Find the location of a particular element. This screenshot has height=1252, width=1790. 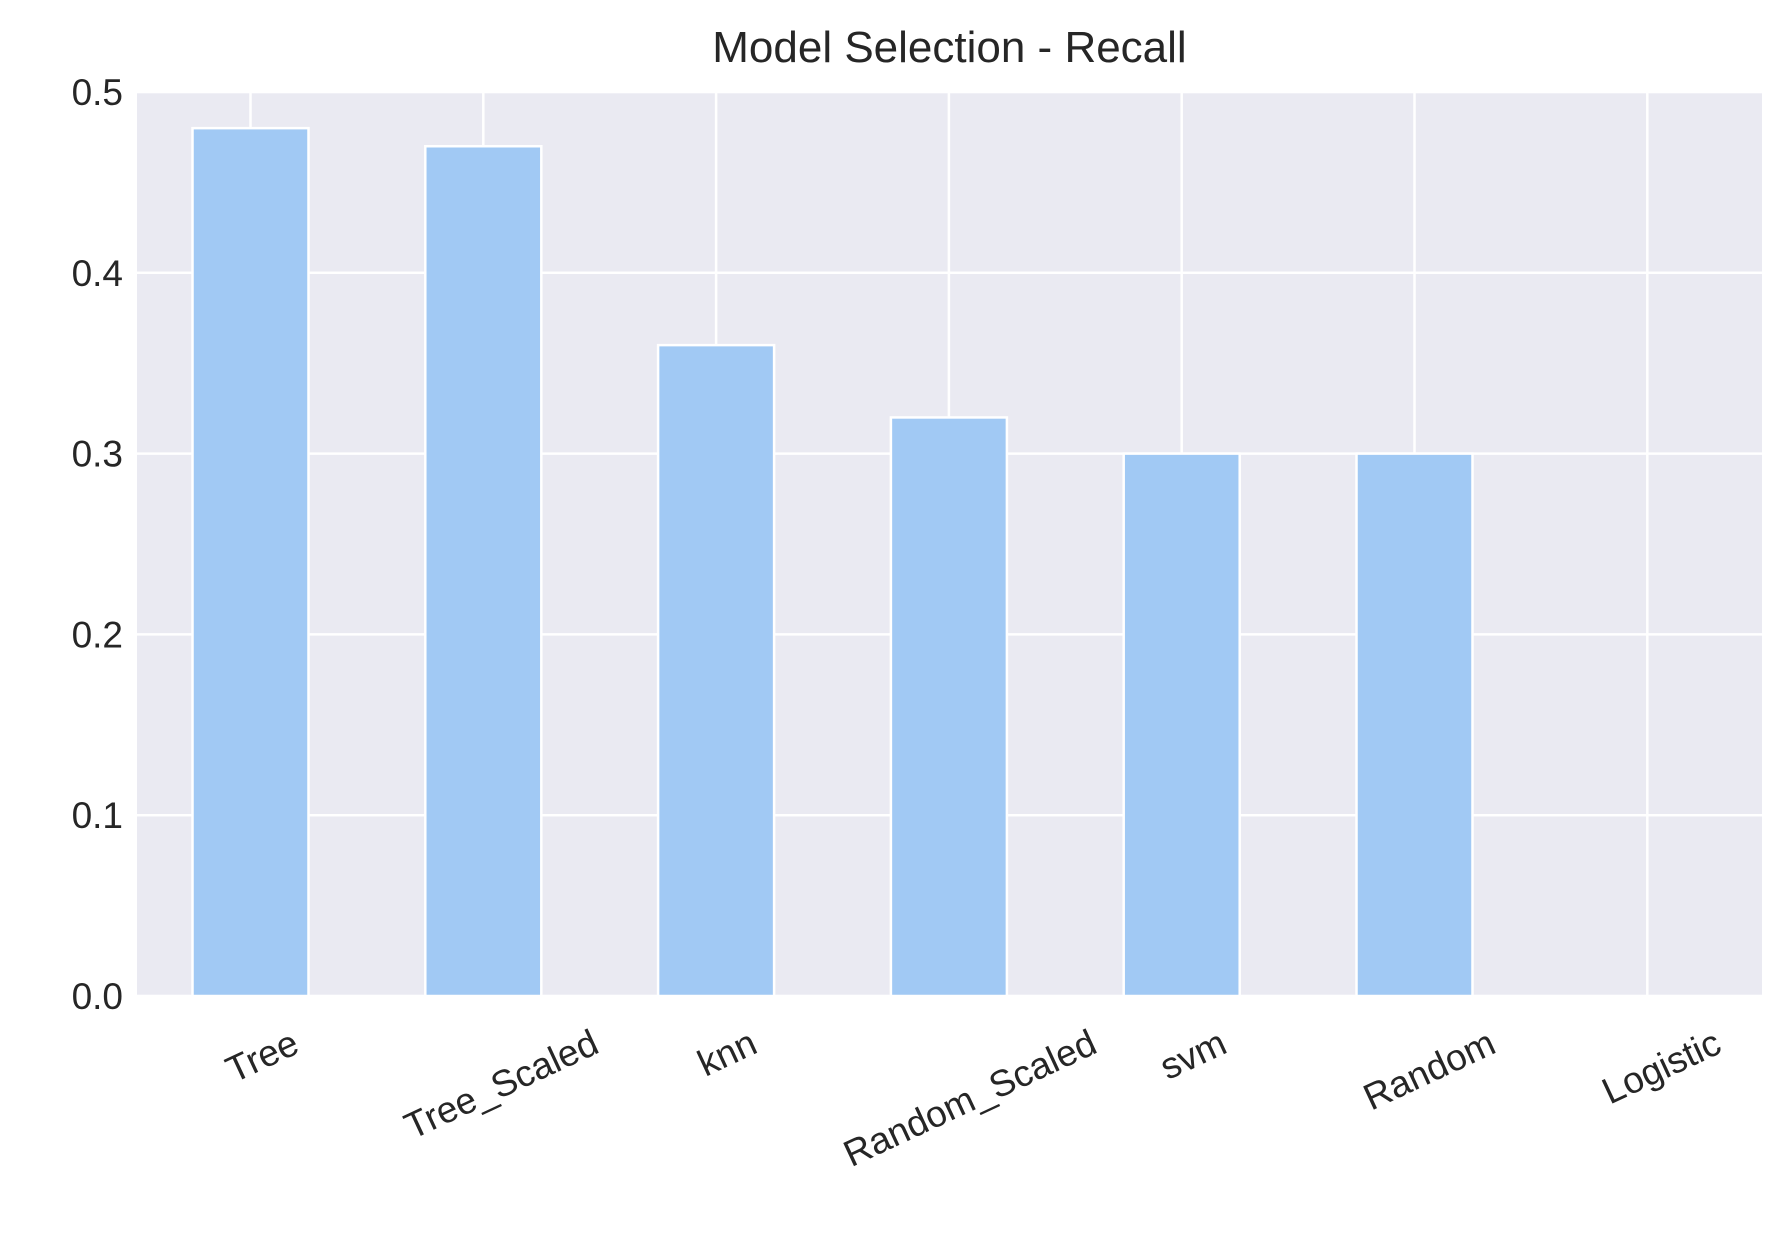

x-tick-label: Random is located at coordinates (1429, 1070).